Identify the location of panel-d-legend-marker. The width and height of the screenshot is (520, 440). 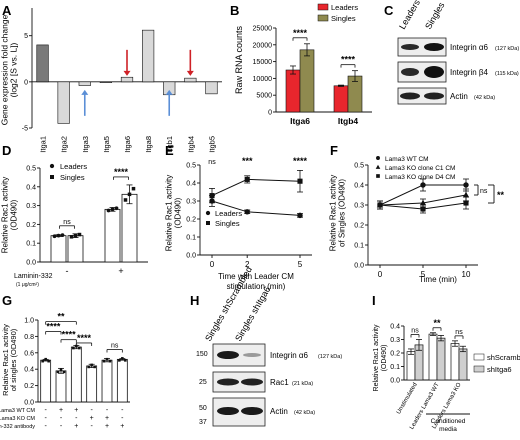
(52, 166).